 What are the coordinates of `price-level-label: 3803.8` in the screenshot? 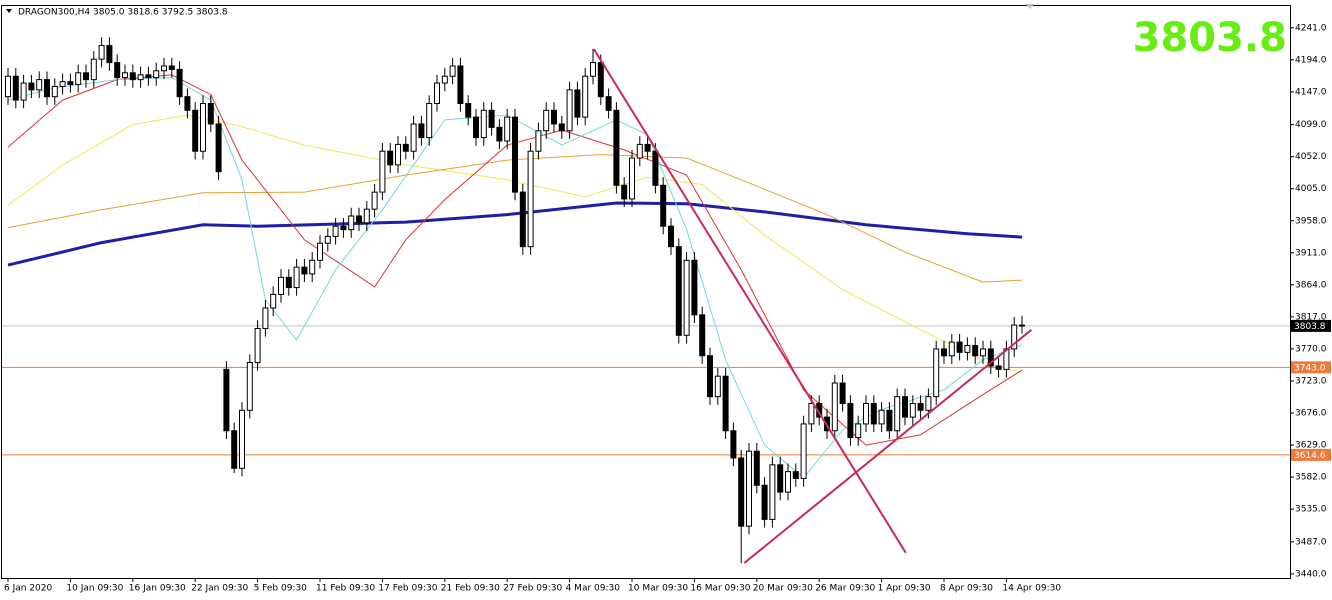 It's located at (1310, 327).